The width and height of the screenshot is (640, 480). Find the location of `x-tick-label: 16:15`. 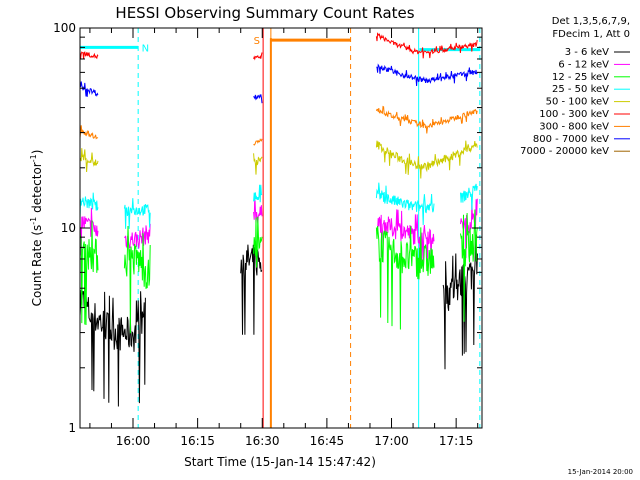

x-tick-label: 16:15 is located at coordinates (197, 441).